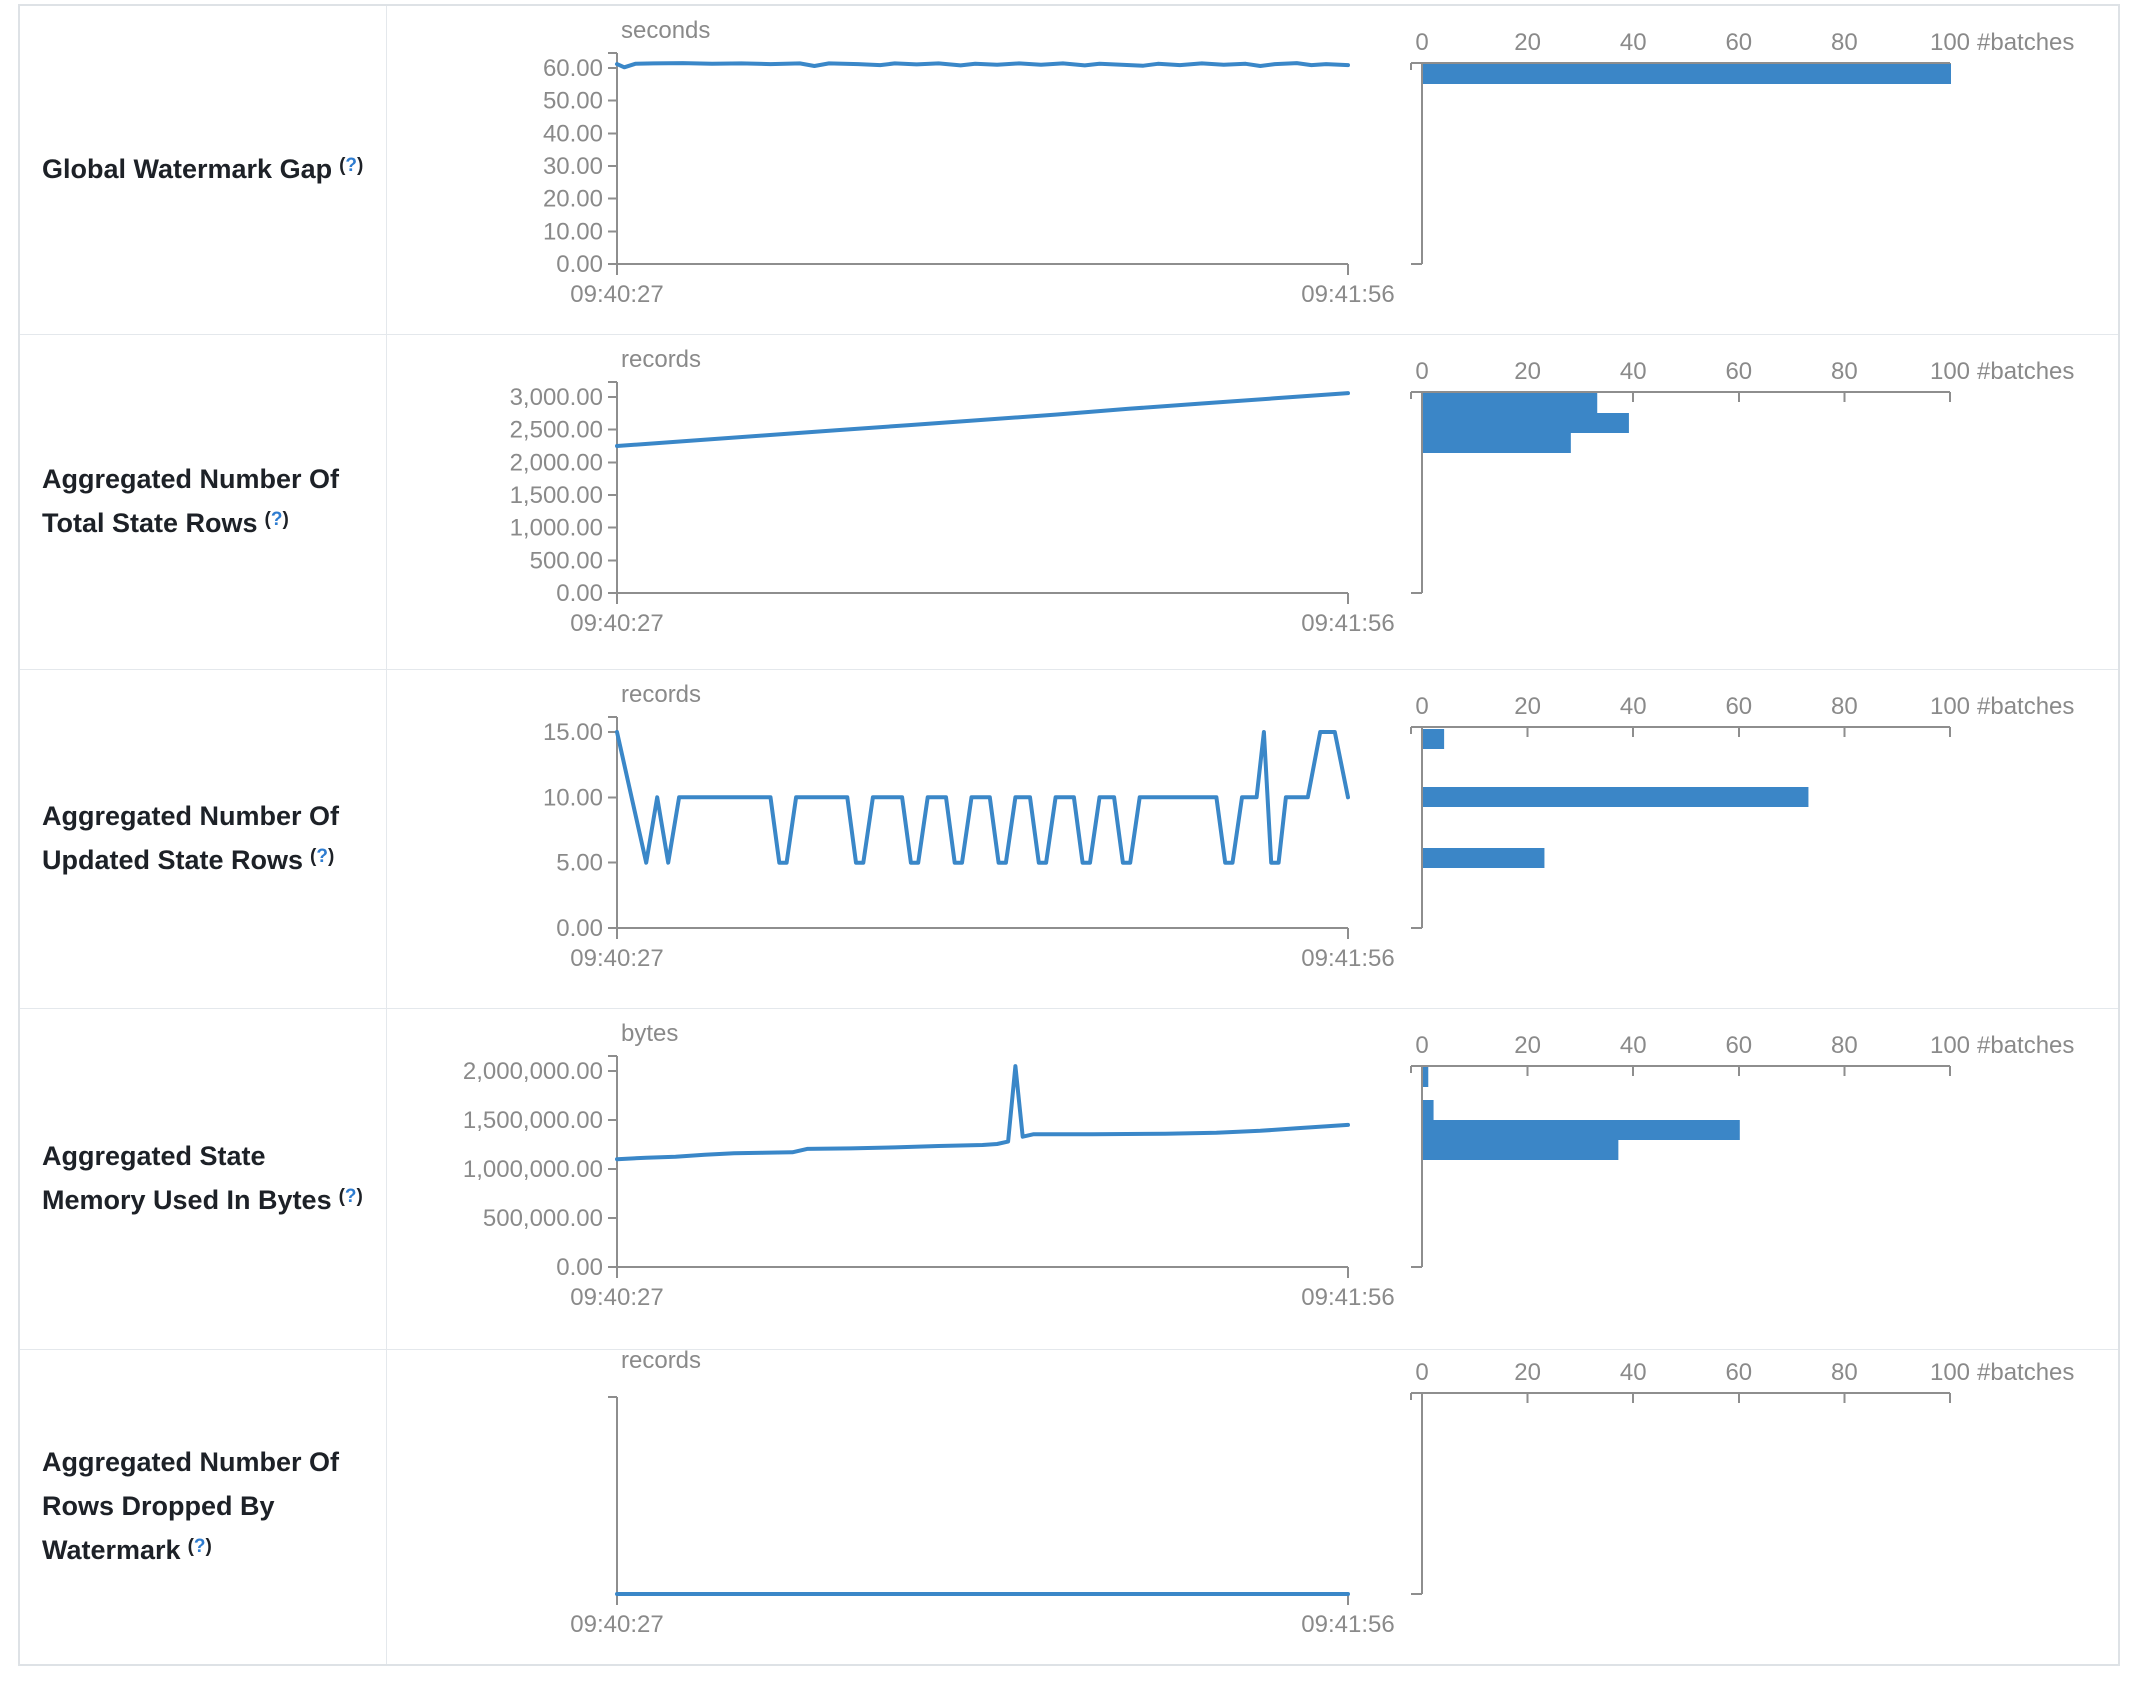 This screenshot has width=2132, height=1686. I want to click on metric-label-cell: Aggregated State Memory Used In Bytes (?), so click(203, 1179).